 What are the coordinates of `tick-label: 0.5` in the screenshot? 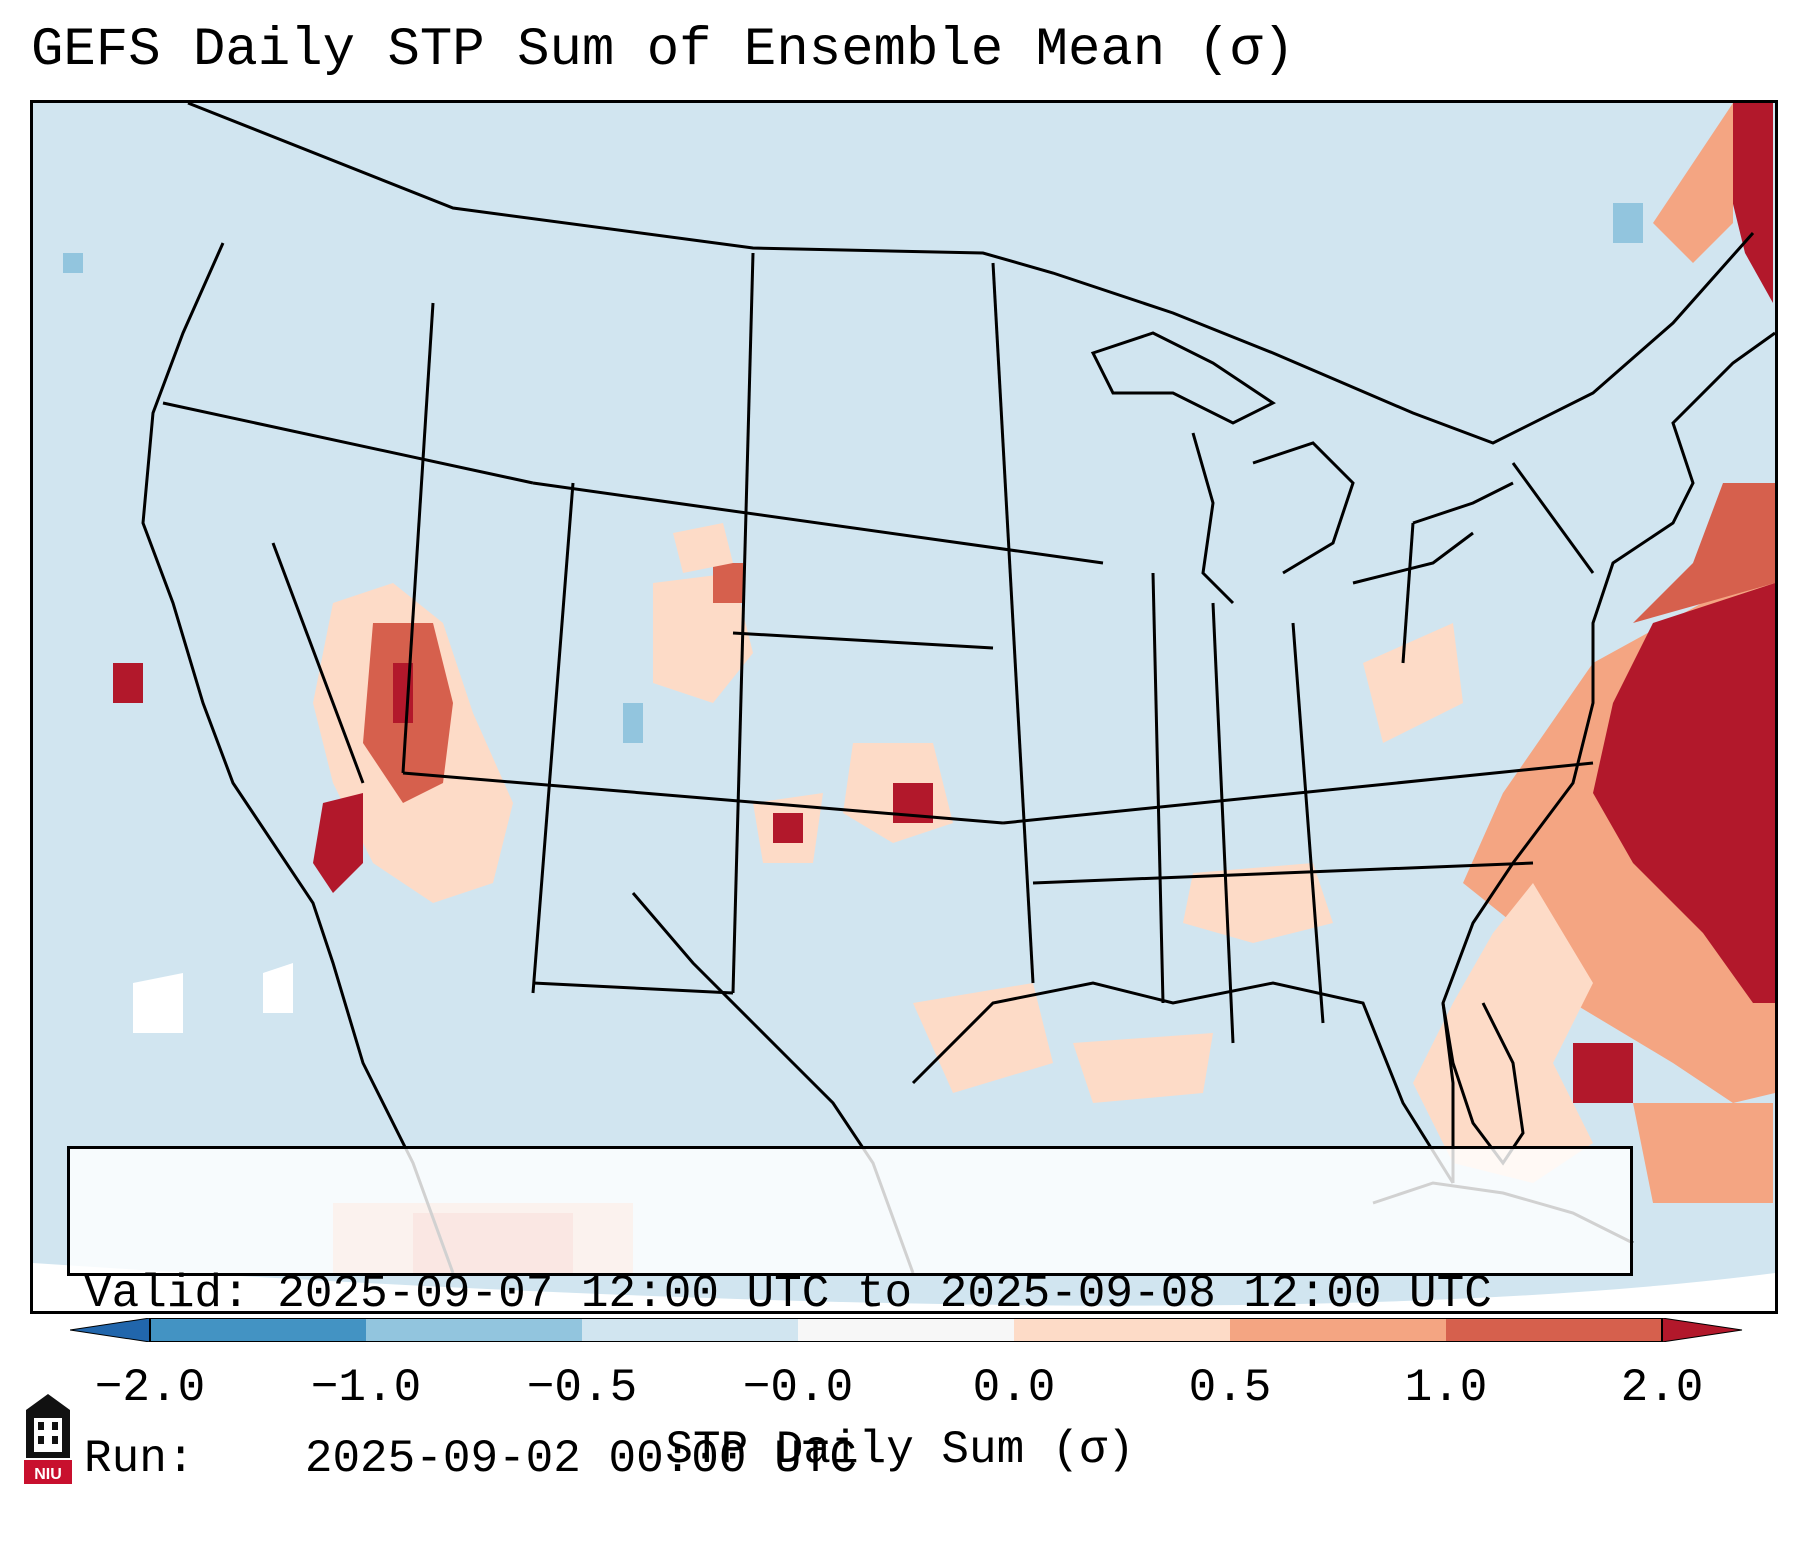 It's located at (1230, 1388).